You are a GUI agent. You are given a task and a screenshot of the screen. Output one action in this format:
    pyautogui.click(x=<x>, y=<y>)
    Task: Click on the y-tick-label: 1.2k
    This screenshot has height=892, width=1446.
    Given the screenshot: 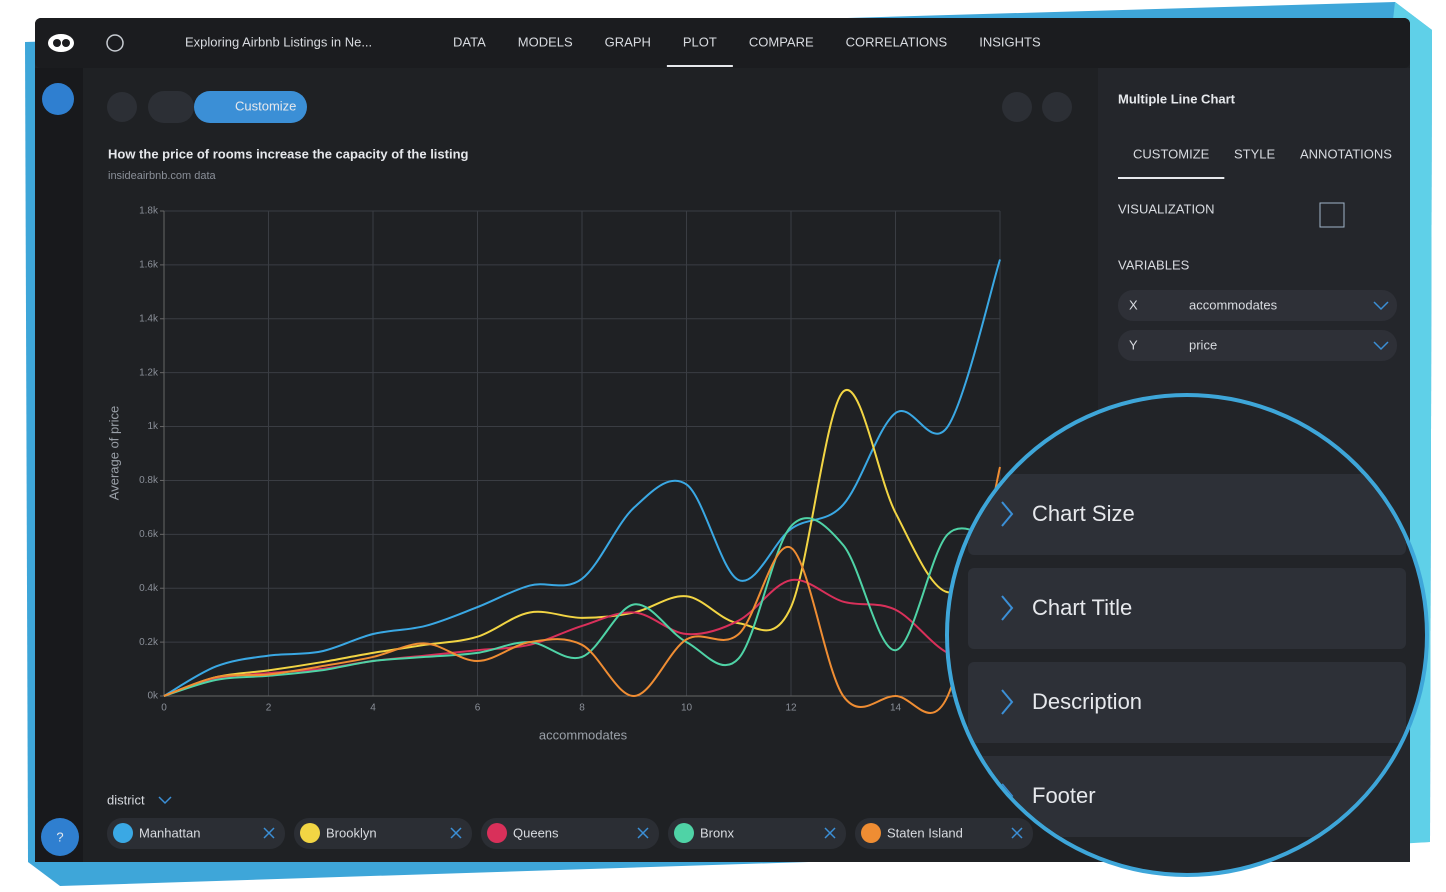 What is the action you would take?
    pyautogui.click(x=149, y=372)
    